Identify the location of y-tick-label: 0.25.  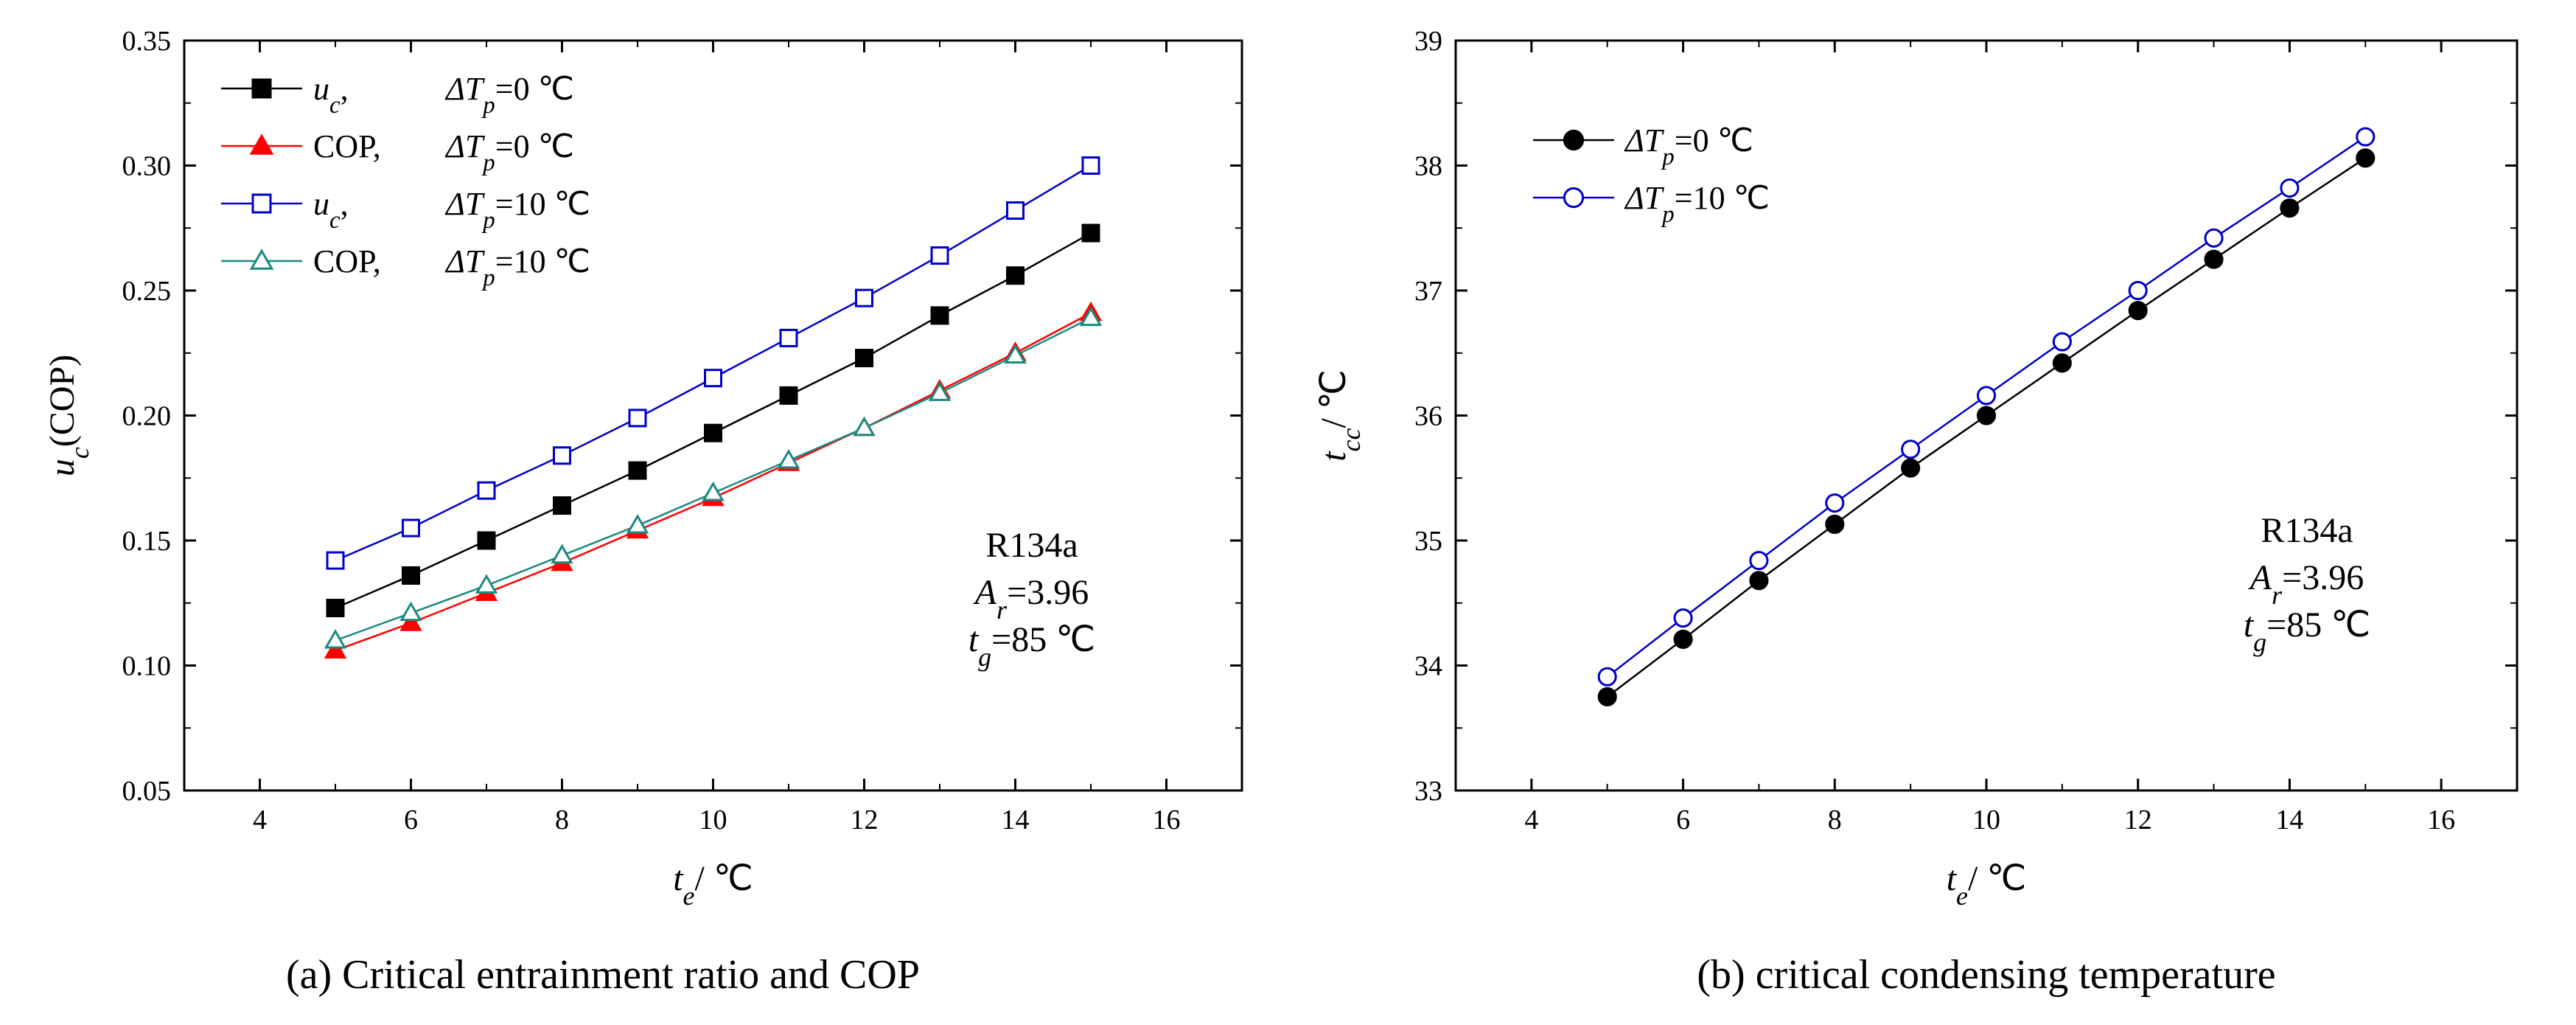
(147, 291).